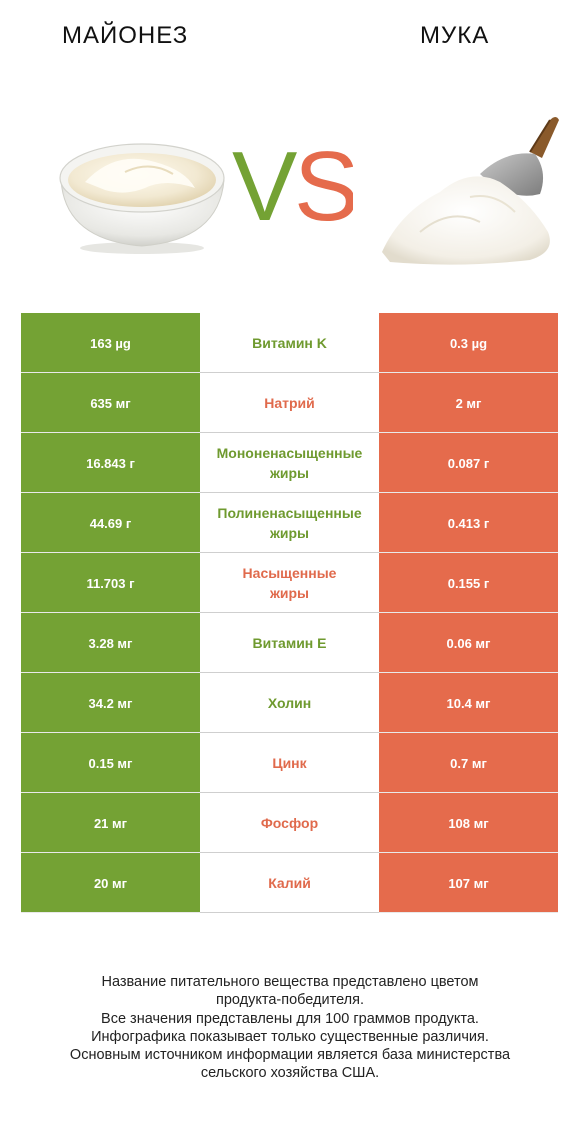 The image size is (580, 1144). Describe the element at coordinates (455, 35) in the screenshot. I see `right-product-title: МУКА` at that location.